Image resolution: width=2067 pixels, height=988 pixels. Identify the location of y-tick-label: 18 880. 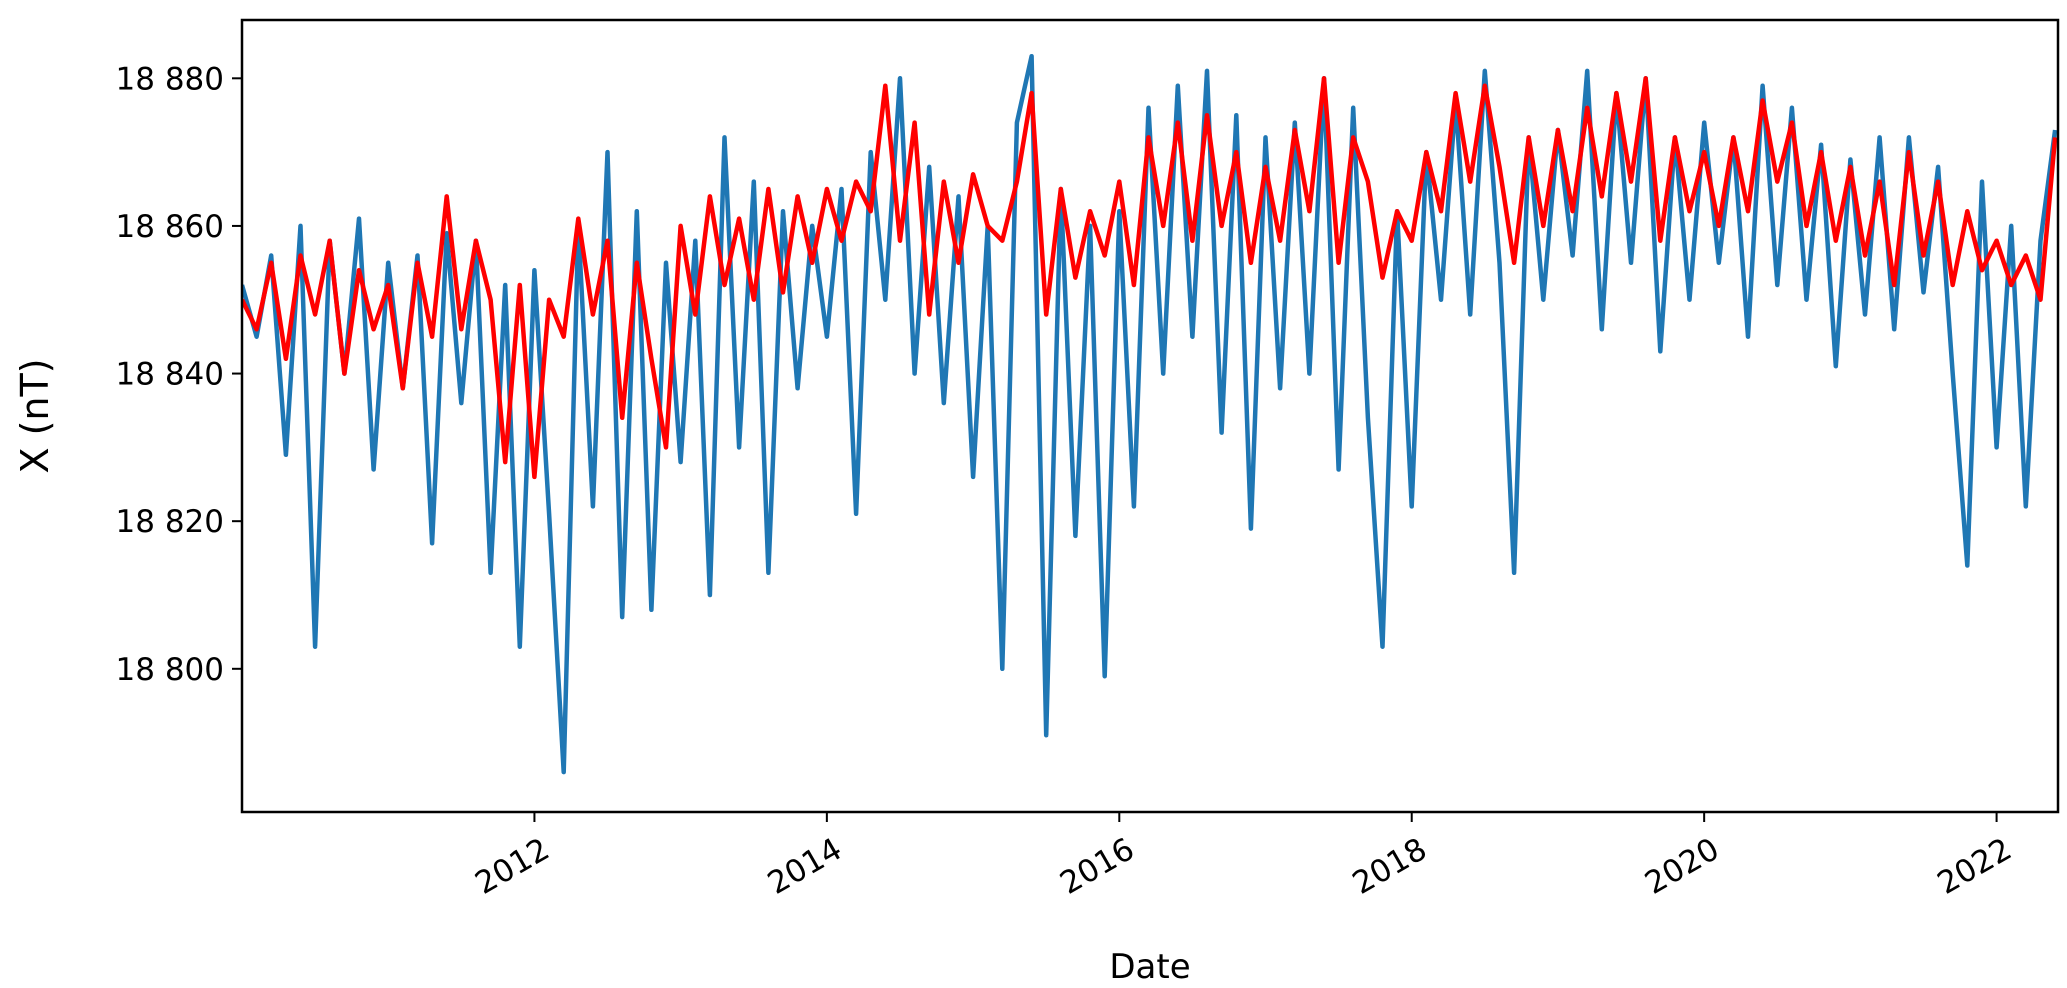
(170, 79).